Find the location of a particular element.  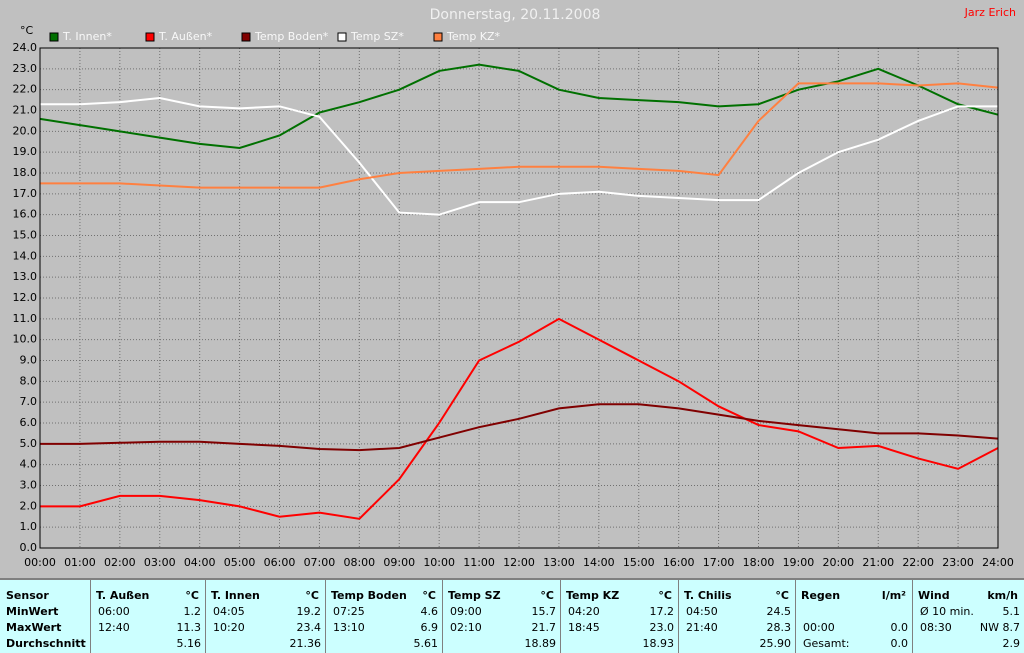

y-tick-label: 14.0 is located at coordinates (25, 255).